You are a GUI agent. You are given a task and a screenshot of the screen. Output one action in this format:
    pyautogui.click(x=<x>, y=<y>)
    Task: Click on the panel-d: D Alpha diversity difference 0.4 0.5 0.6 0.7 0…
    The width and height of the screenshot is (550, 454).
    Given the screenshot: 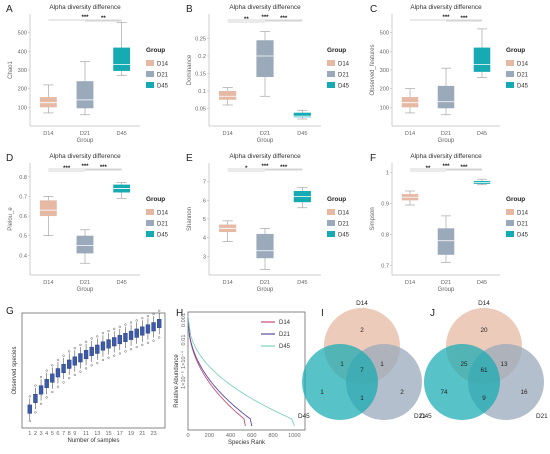 What is the action you would take?
    pyautogui.click(x=87, y=223)
    